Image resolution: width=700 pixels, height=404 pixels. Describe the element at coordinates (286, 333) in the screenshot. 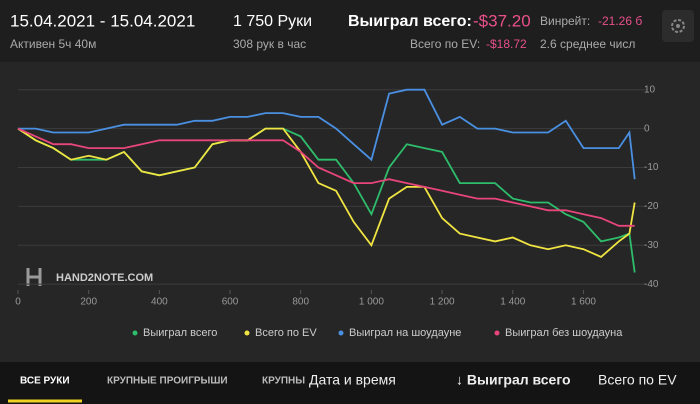

I see `legend-label: Всего по EV` at that location.